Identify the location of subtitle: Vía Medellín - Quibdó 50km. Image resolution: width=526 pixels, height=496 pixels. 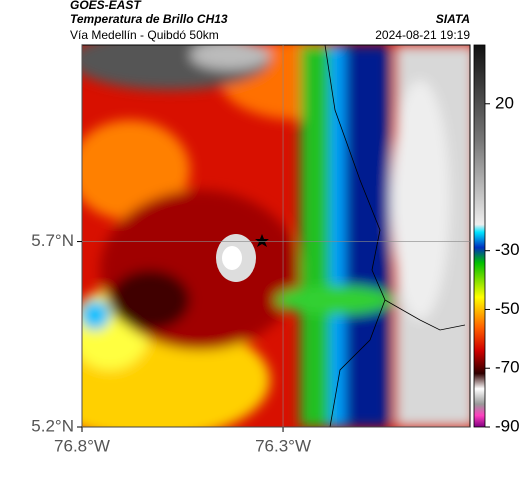
(144, 35).